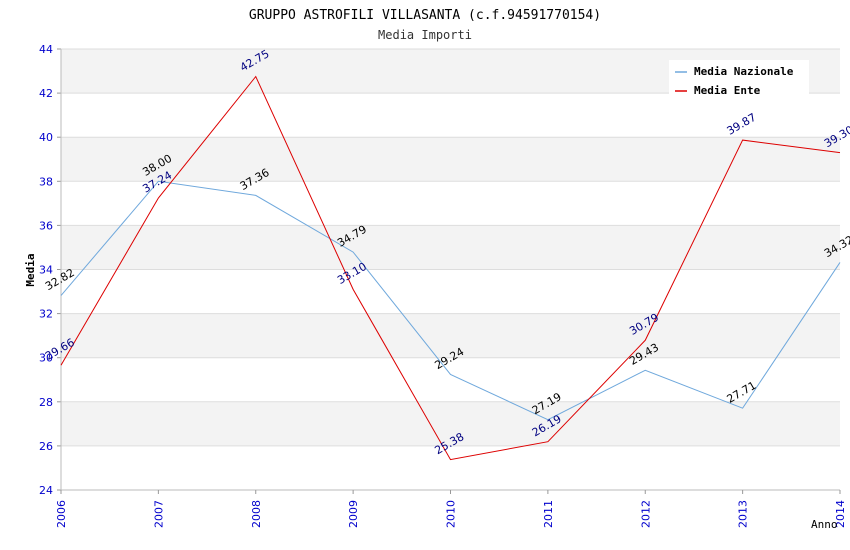  Describe the element at coordinates (46, 446) in the screenshot. I see `y-tick-label: 26` at that location.